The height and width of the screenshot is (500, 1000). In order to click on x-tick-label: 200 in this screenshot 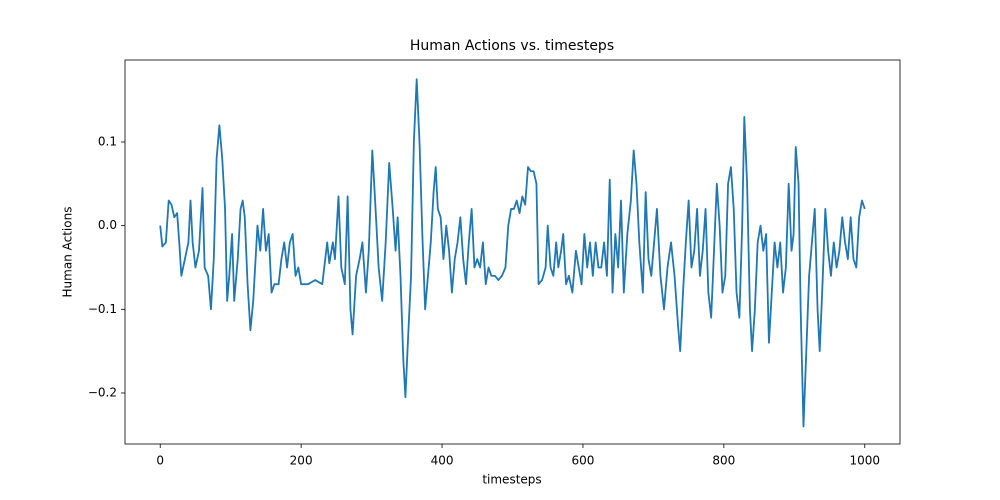, I will do `click(301, 461)`.